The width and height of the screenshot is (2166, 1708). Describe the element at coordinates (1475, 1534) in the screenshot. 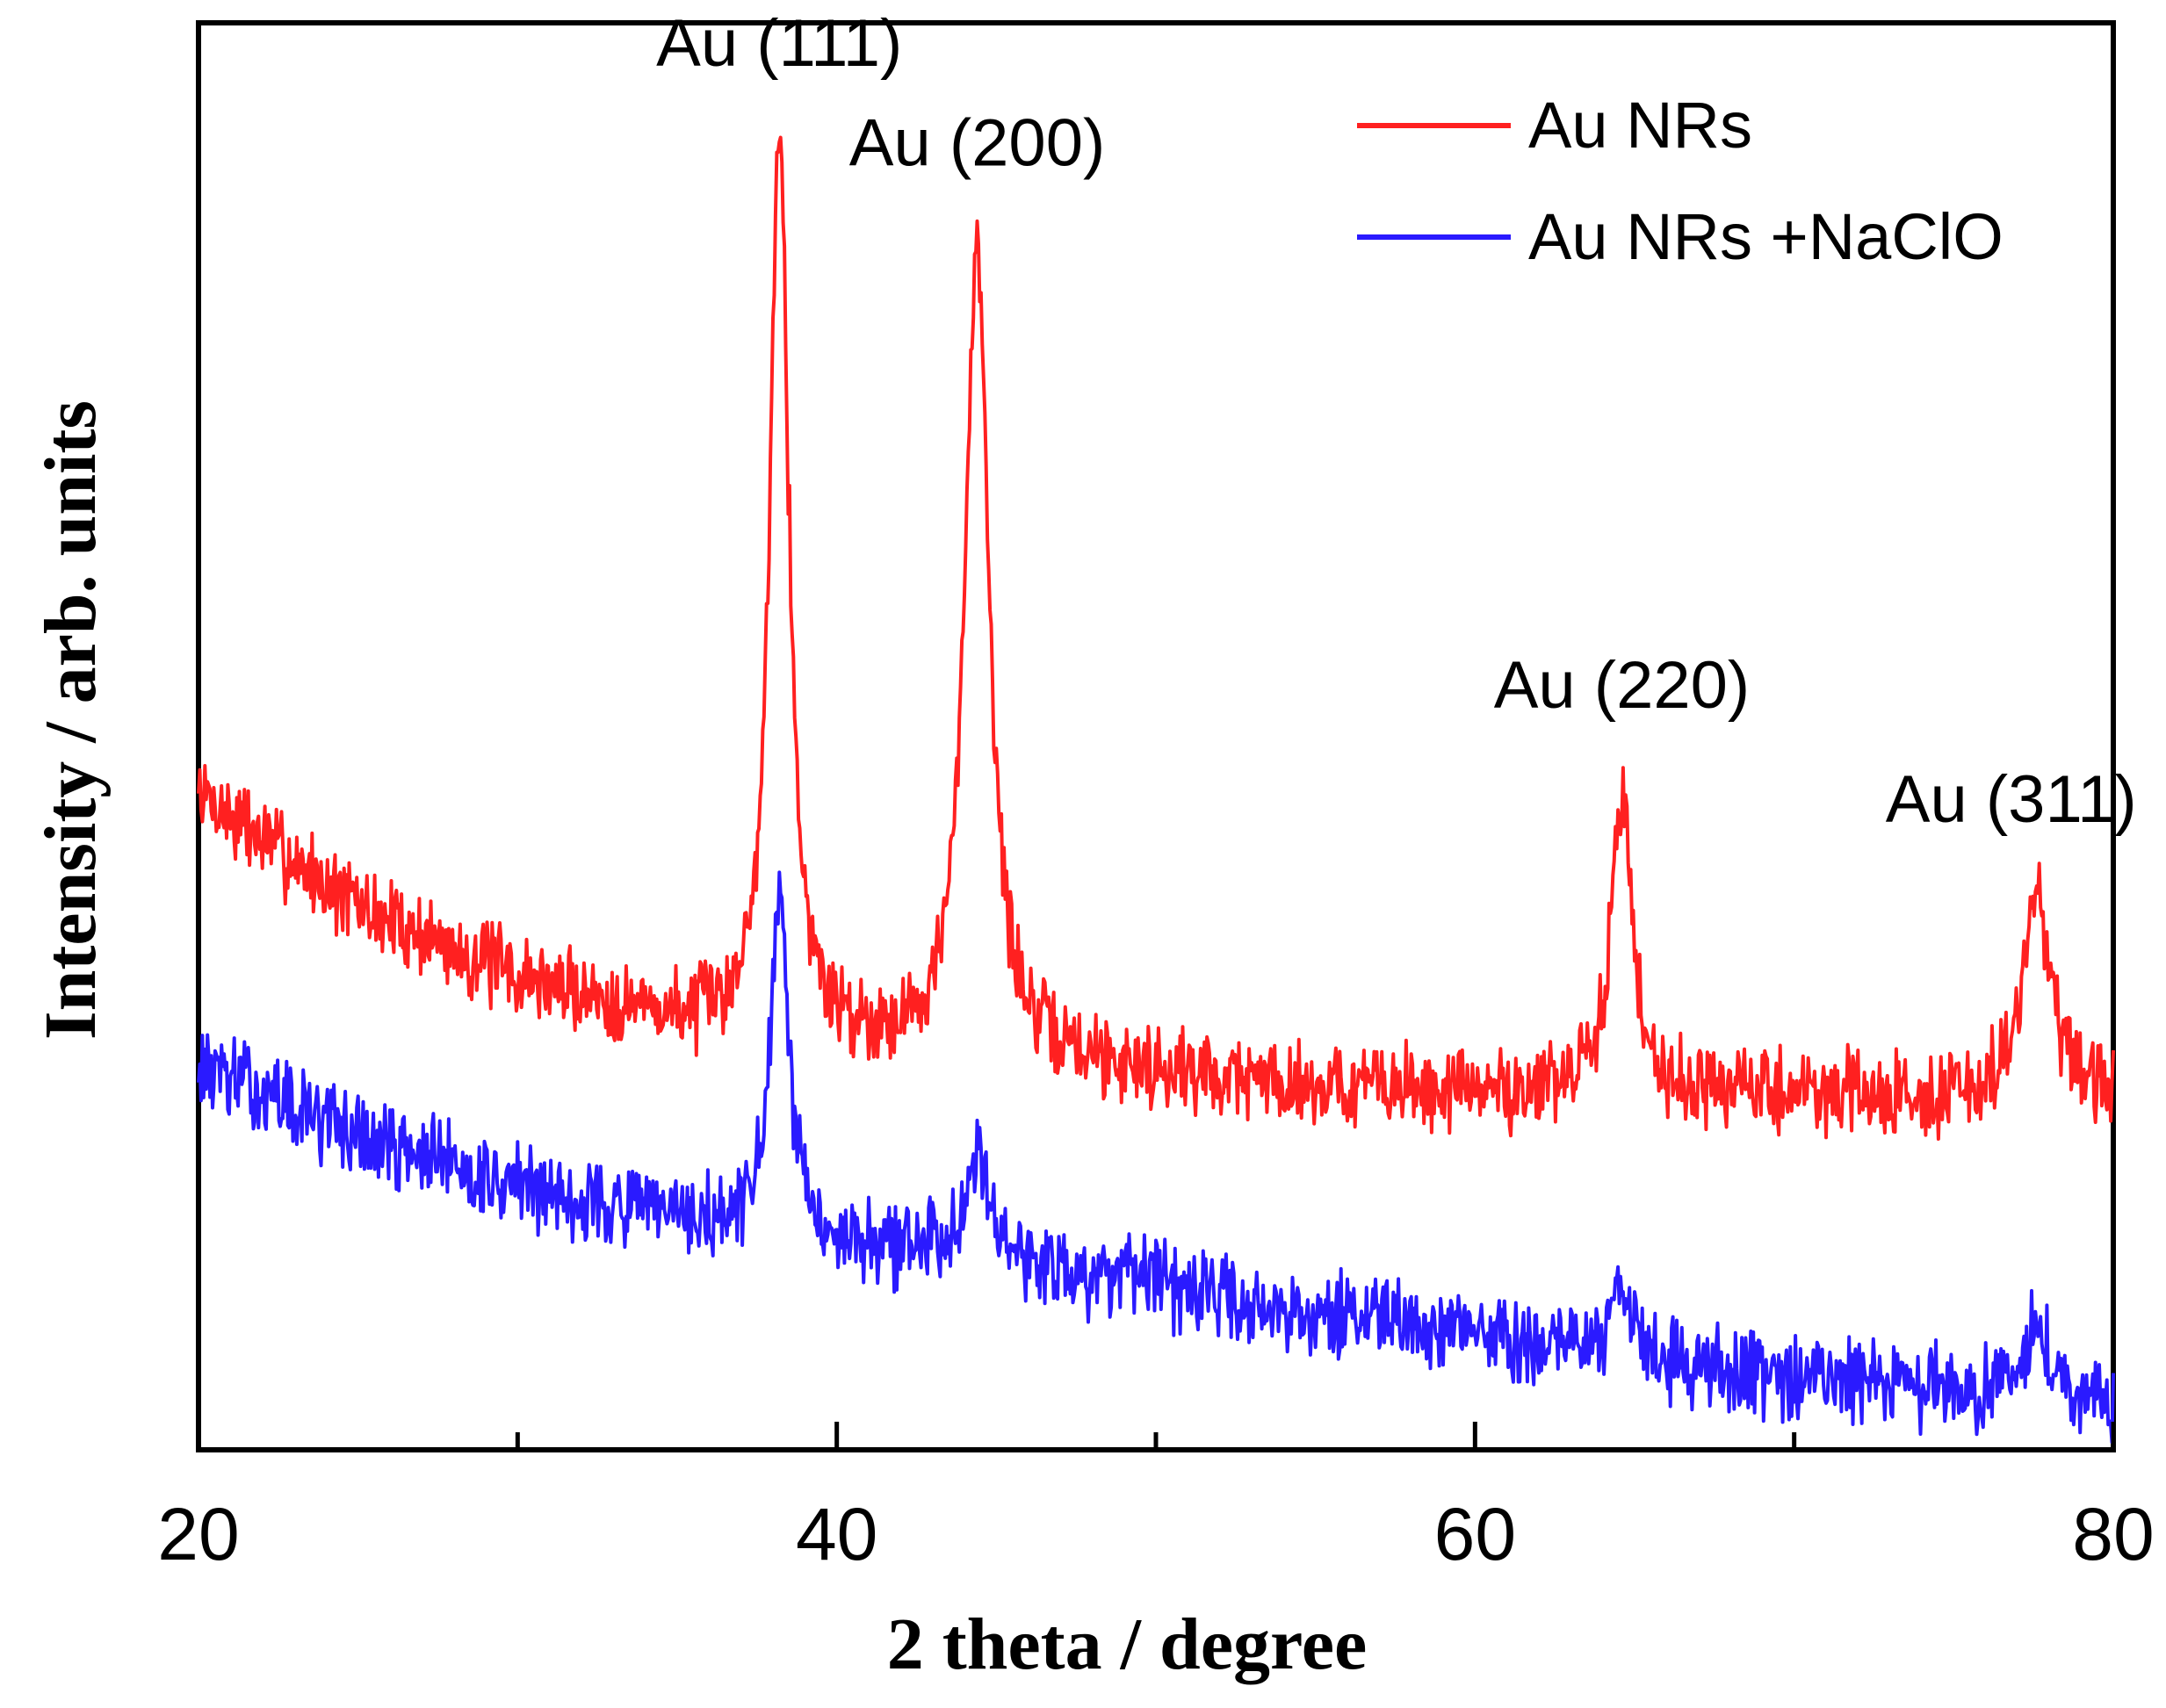

I see `x-tick-label: 60` at that location.